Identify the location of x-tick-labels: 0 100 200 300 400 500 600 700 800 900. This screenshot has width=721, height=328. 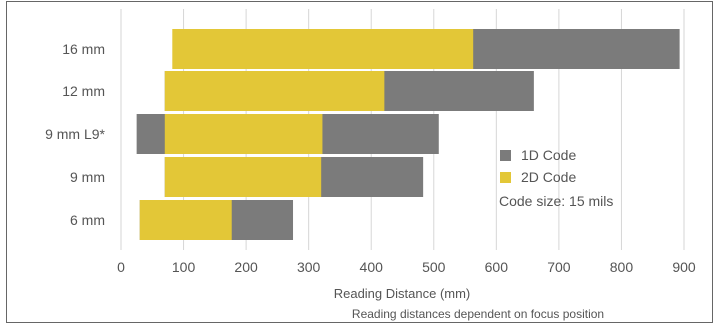
(406, 267).